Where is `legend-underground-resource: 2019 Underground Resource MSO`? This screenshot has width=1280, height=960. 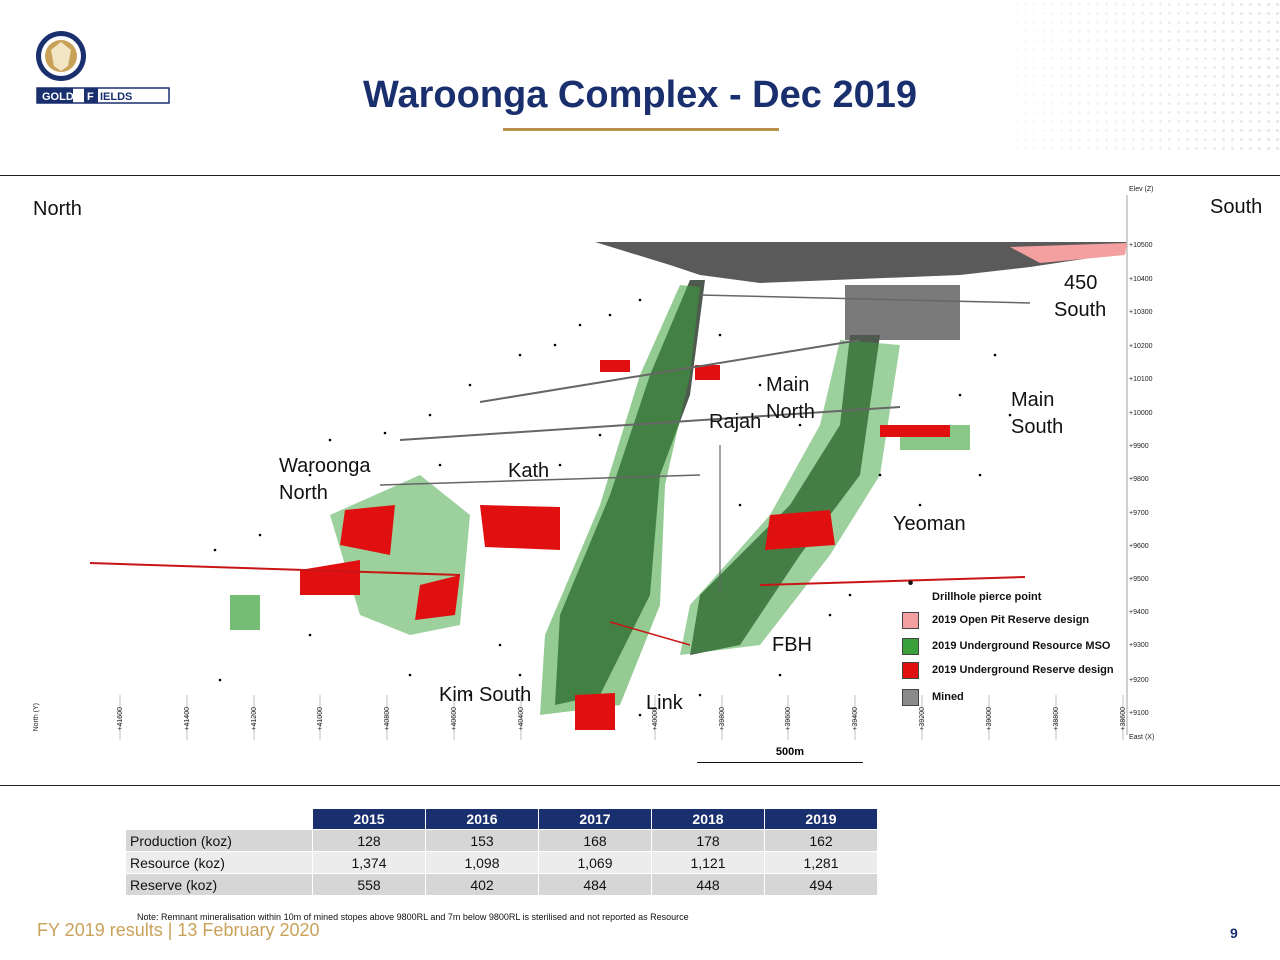 legend-underground-resource: 2019 Underground Resource MSO is located at coordinates (1006, 646).